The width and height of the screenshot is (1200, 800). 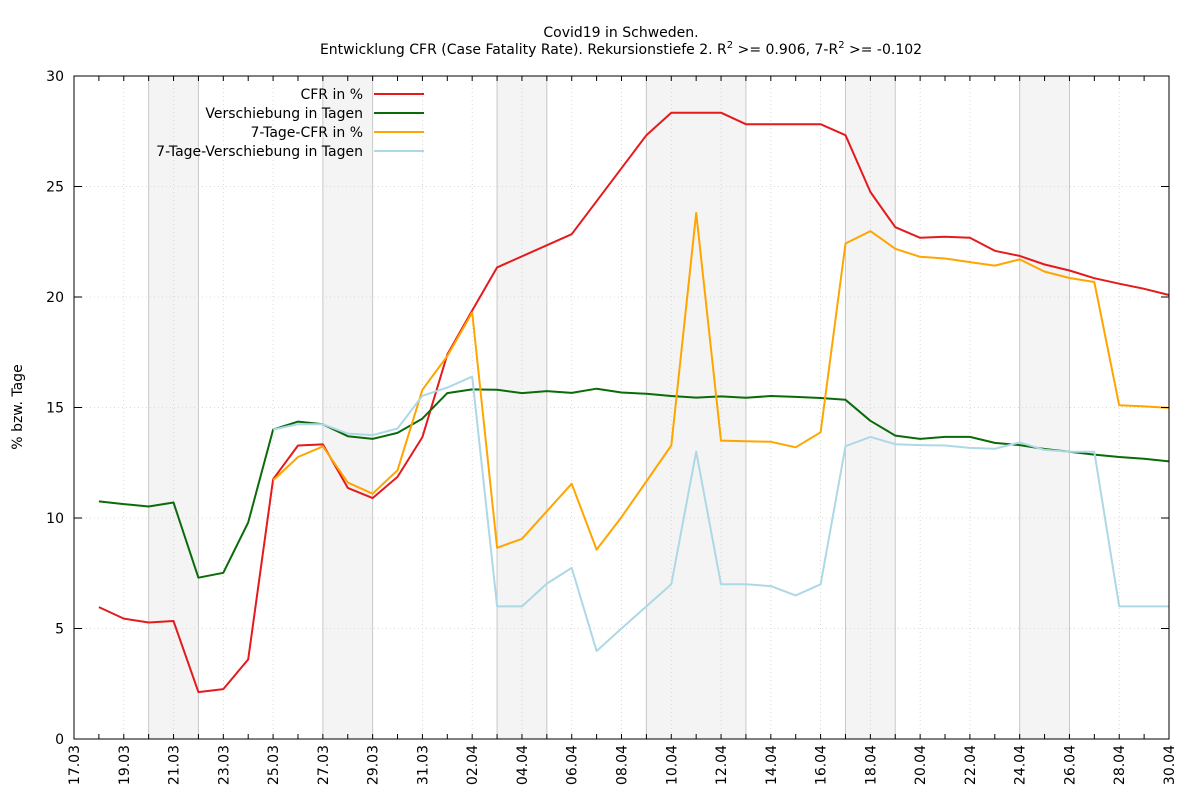 What do you see at coordinates (620, 33) in the screenshot?
I see `chart-title: Covid19 in Schweden.` at bounding box center [620, 33].